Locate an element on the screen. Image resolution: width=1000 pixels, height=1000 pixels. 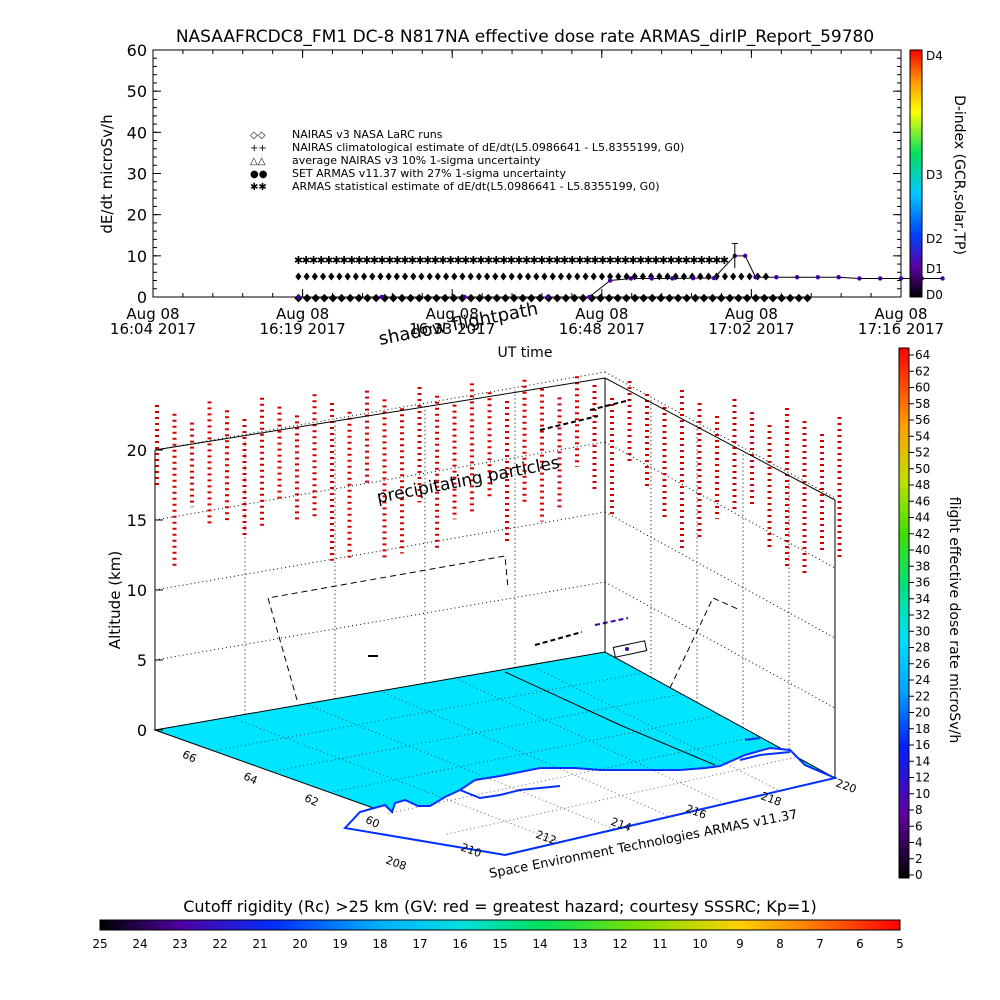
map-coast-detail is located at coordinates (625, 768).